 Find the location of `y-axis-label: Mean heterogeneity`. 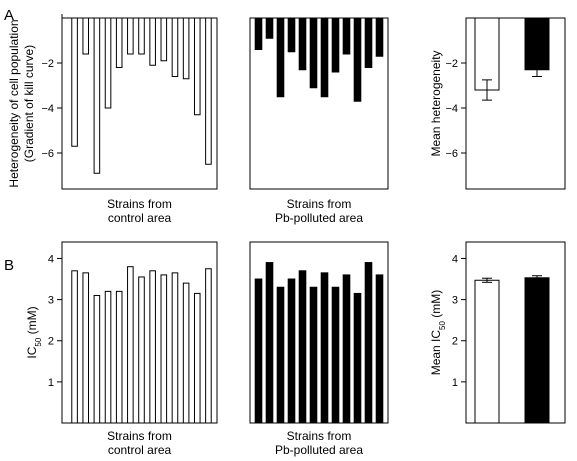

y-axis-label: Mean heterogeneity is located at coordinates (436, 103).